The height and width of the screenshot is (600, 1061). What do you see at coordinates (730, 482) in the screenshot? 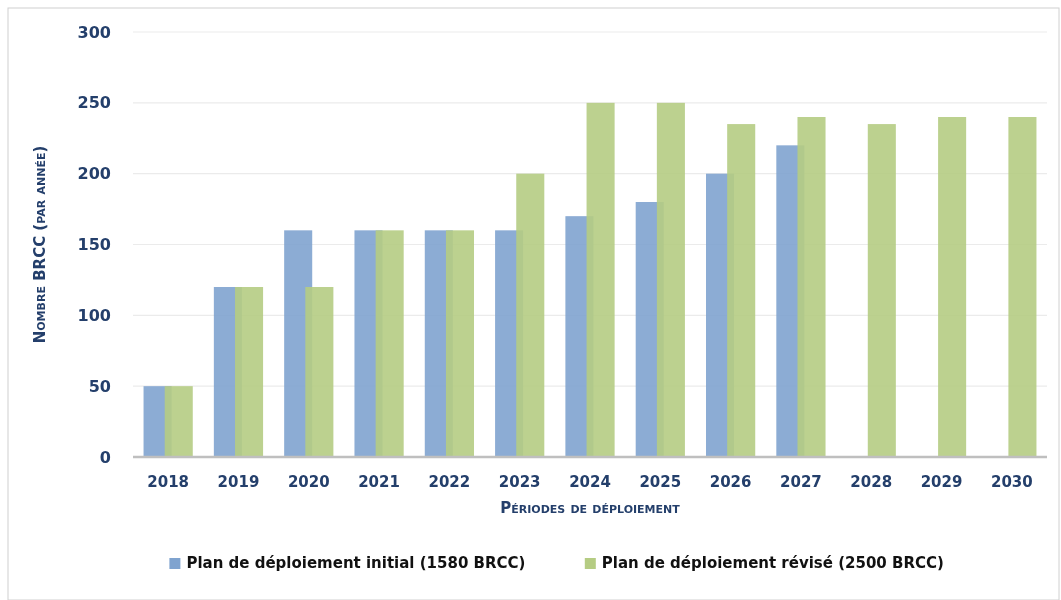
I see `x-tick-label: 2026` at bounding box center [730, 482].